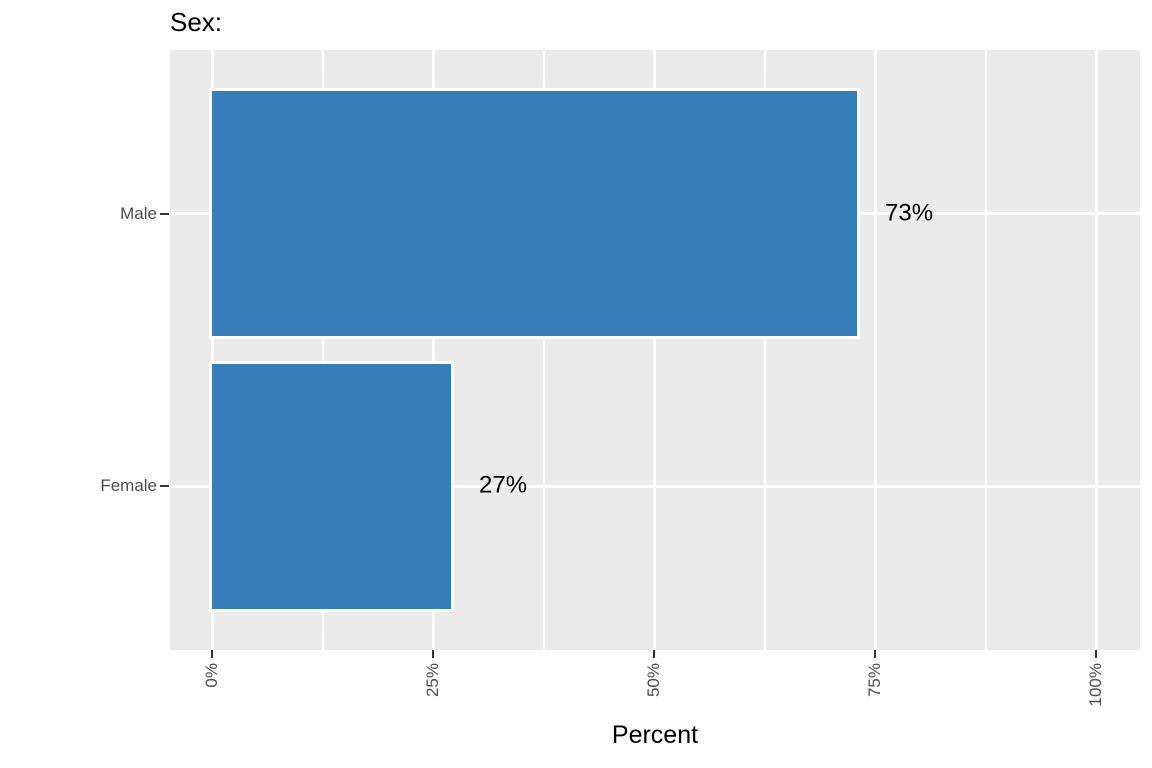  What do you see at coordinates (432, 680) in the screenshot?
I see `x-axis-tick-label: 25%` at bounding box center [432, 680].